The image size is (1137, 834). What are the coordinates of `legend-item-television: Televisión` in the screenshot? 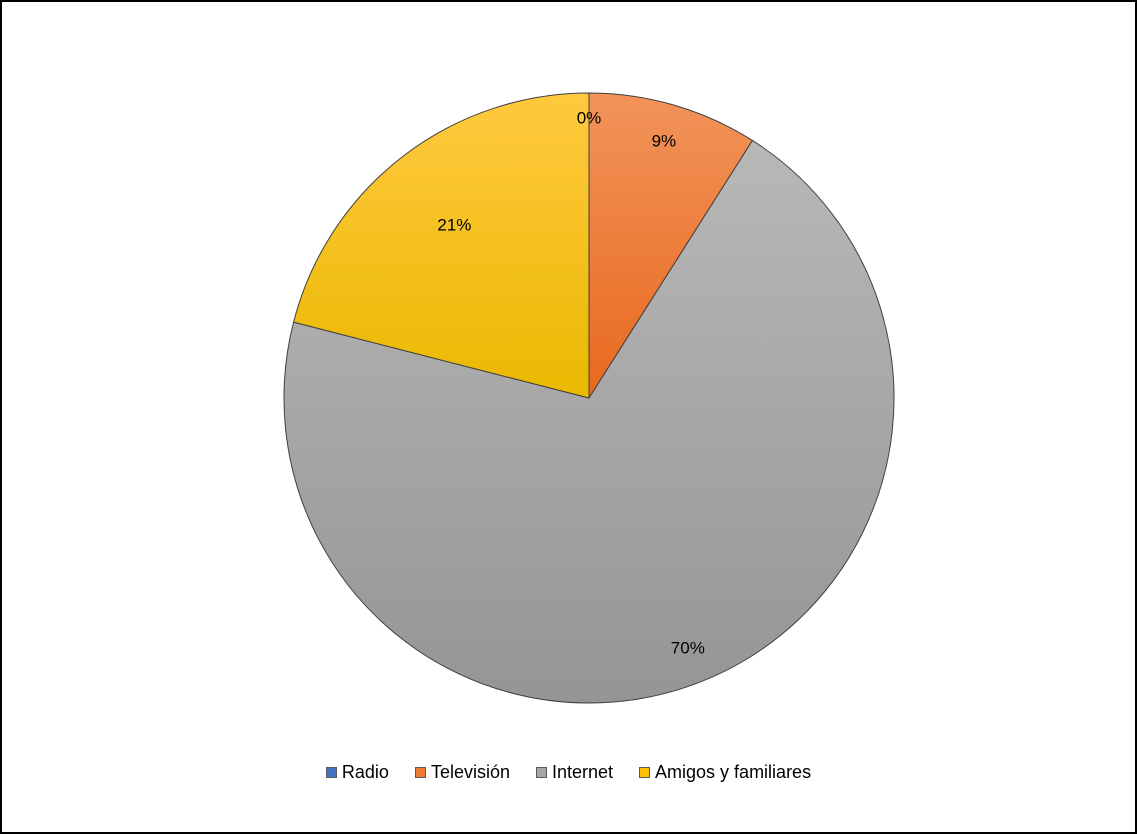 It's located at (462, 772).